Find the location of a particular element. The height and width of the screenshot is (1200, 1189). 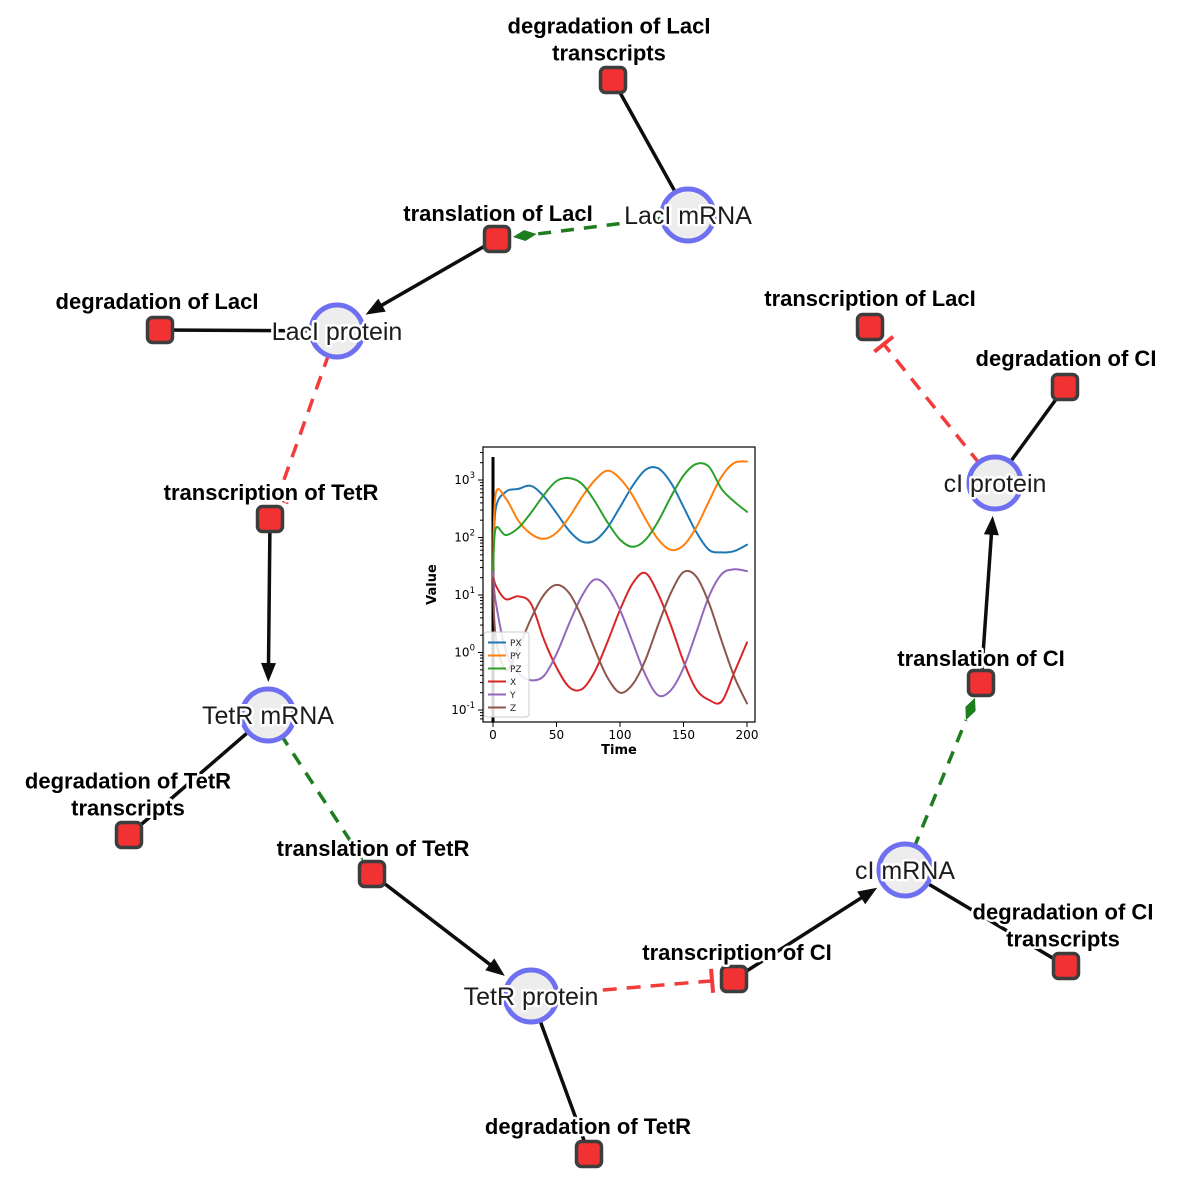

edge-translation-laci-laci-protein is located at coordinates (435, 274).